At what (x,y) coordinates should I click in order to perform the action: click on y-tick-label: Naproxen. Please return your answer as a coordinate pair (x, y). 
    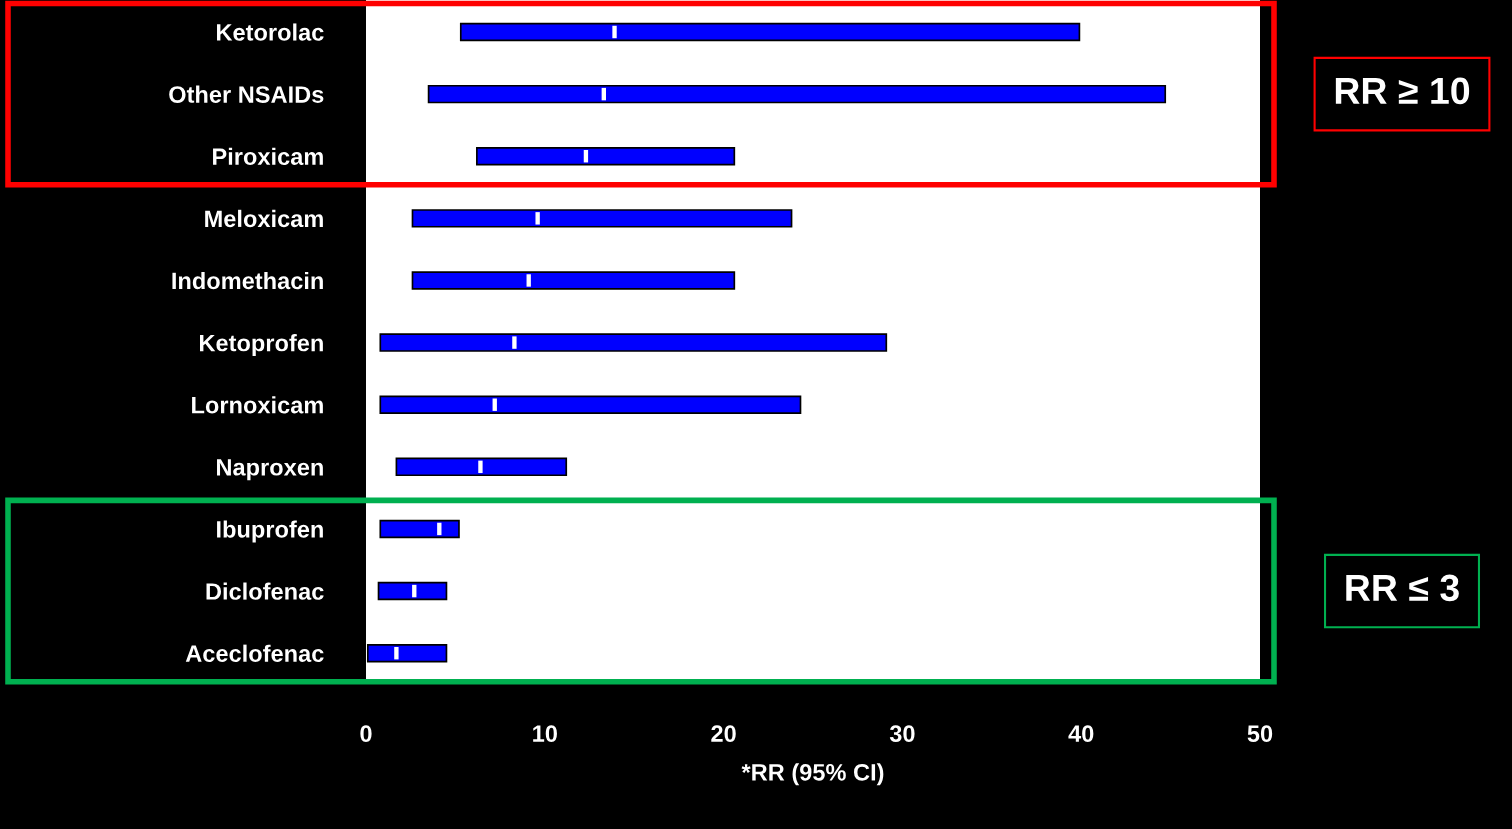
    Looking at the image, I should click on (270, 470).